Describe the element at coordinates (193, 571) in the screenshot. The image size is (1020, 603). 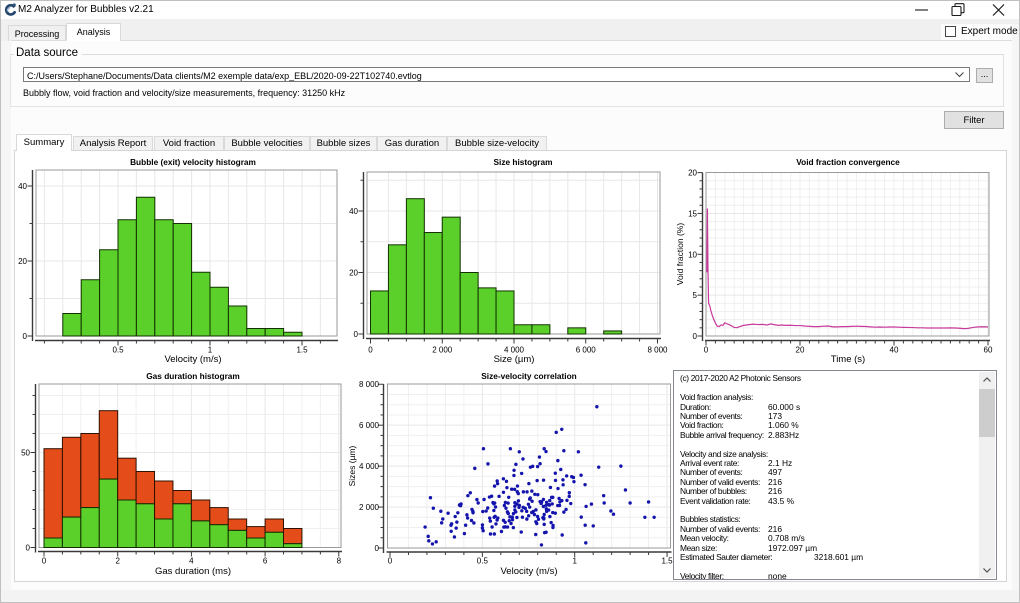
I see `svg-text: Gas duration (ms)` at that location.